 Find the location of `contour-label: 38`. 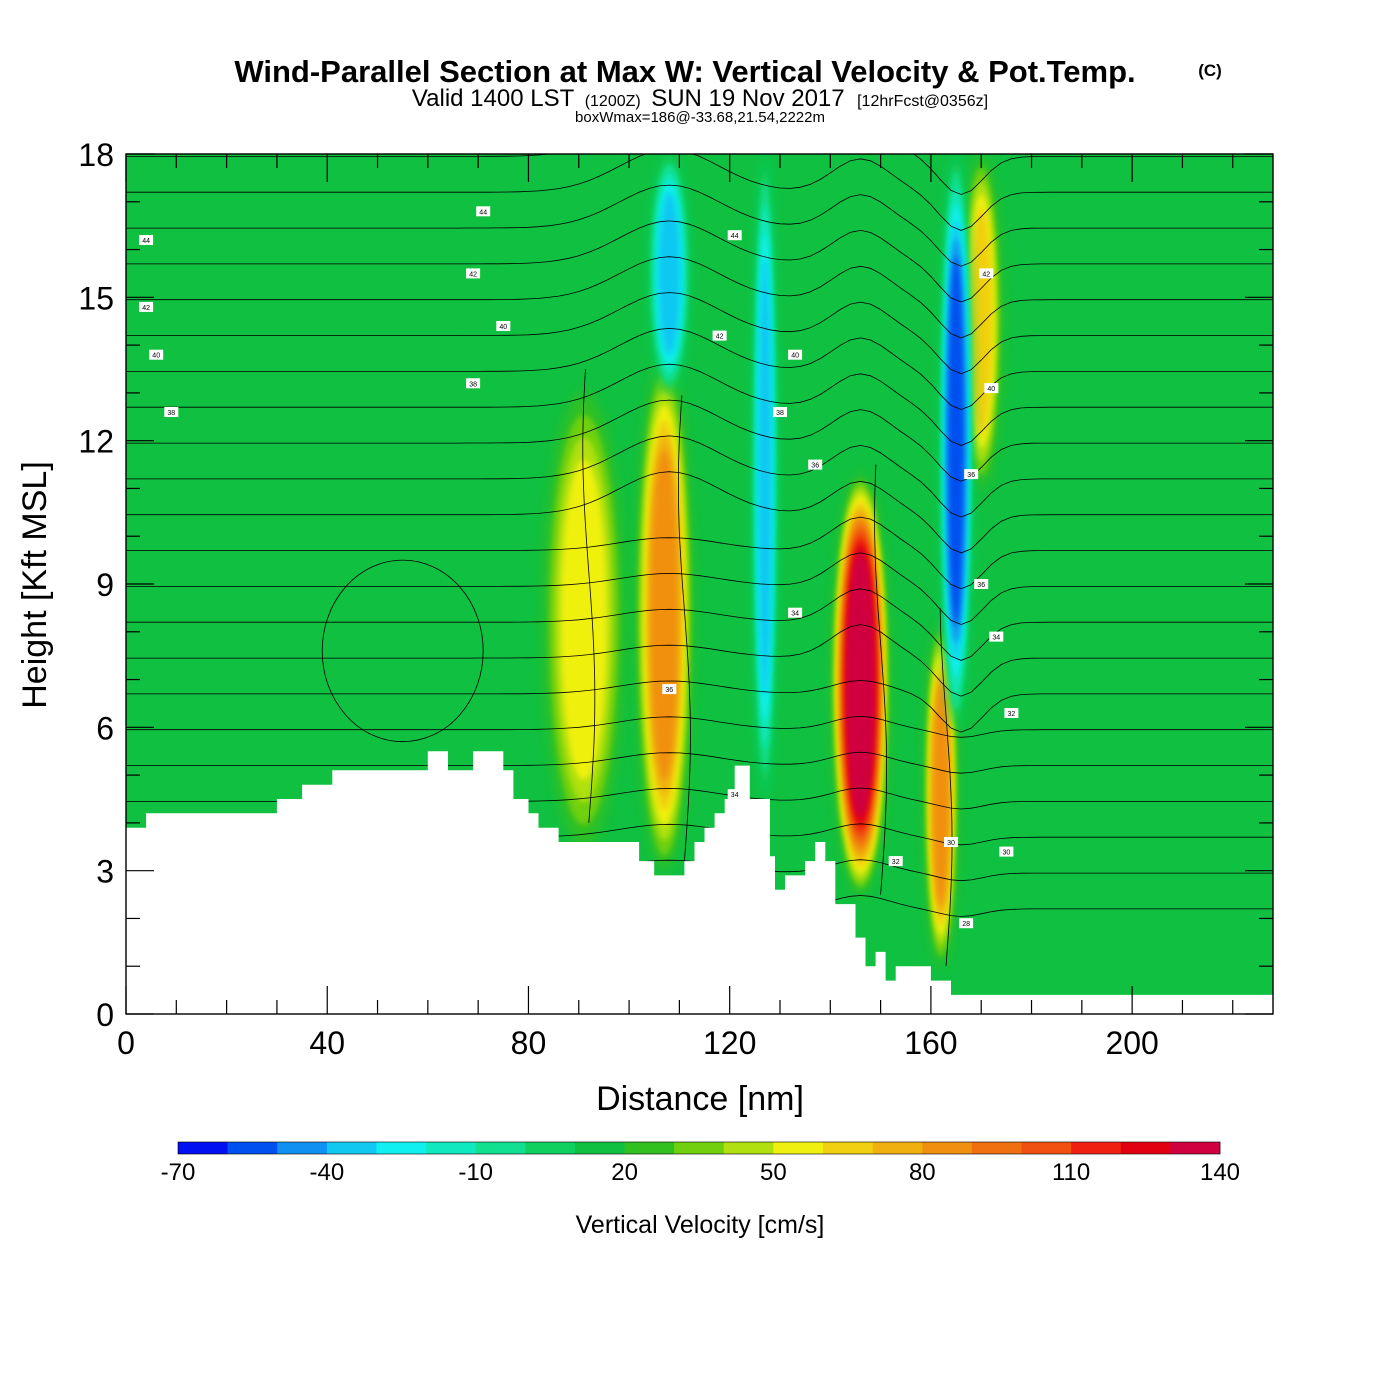

contour-label: 38 is located at coordinates (473, 383).